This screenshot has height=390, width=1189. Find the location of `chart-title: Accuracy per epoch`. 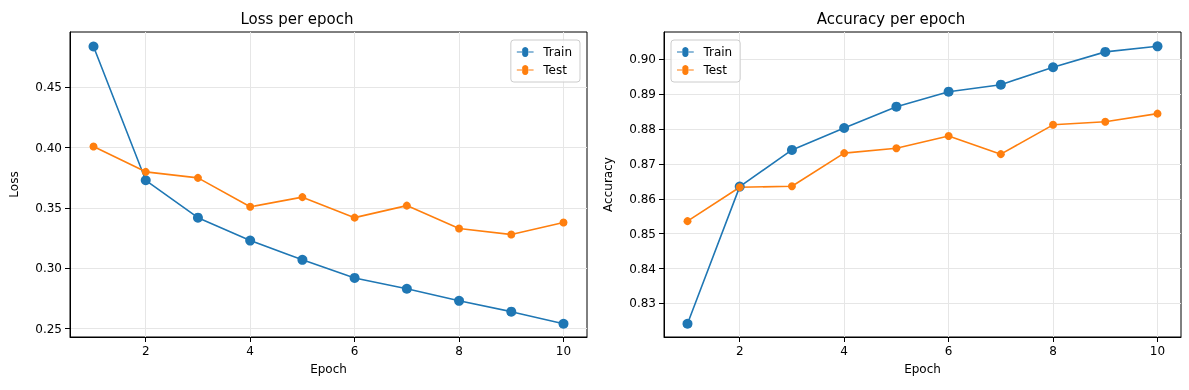

chart-title: Accuracy per epoch is located at coordinates (891, 18).